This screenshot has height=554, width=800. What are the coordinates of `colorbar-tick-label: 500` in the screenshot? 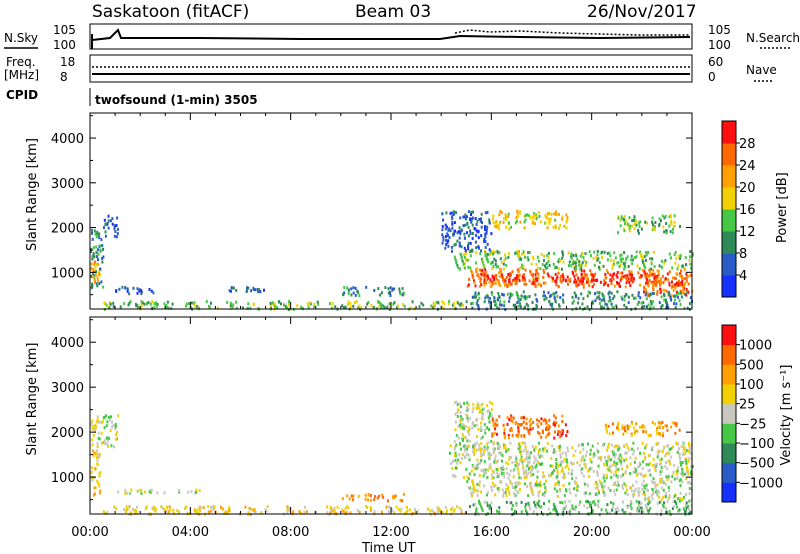 It's located at (751, 365).